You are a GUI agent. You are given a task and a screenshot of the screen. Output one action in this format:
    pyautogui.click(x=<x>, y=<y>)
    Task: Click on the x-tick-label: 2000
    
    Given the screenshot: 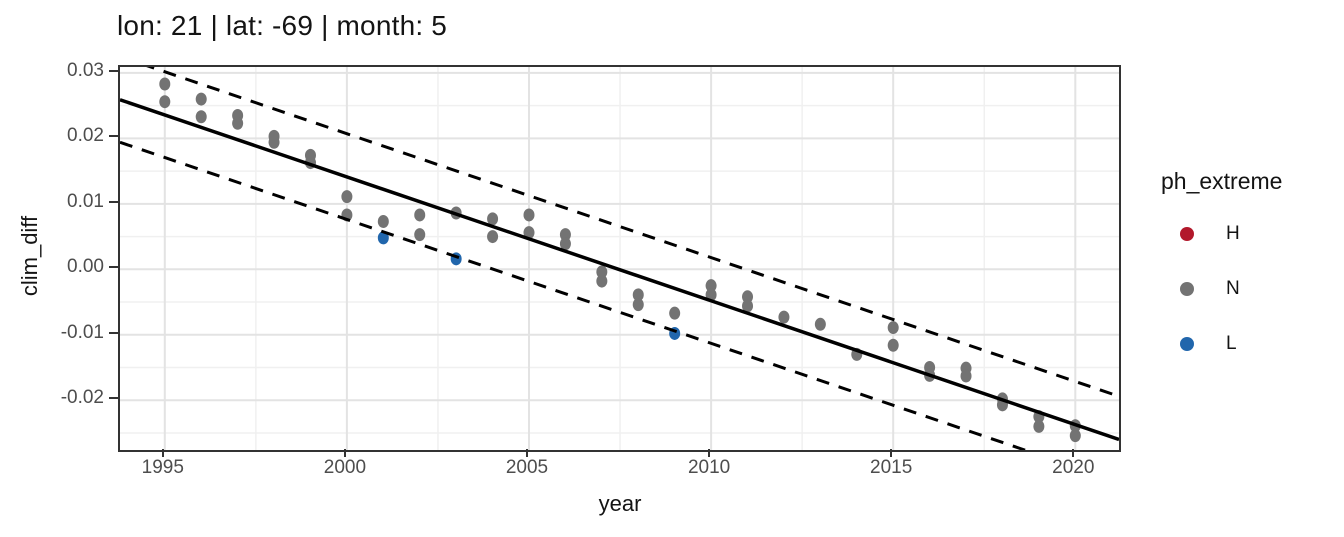 What is the action you would take?
    pyautogui.click(x=345, y=467)
    